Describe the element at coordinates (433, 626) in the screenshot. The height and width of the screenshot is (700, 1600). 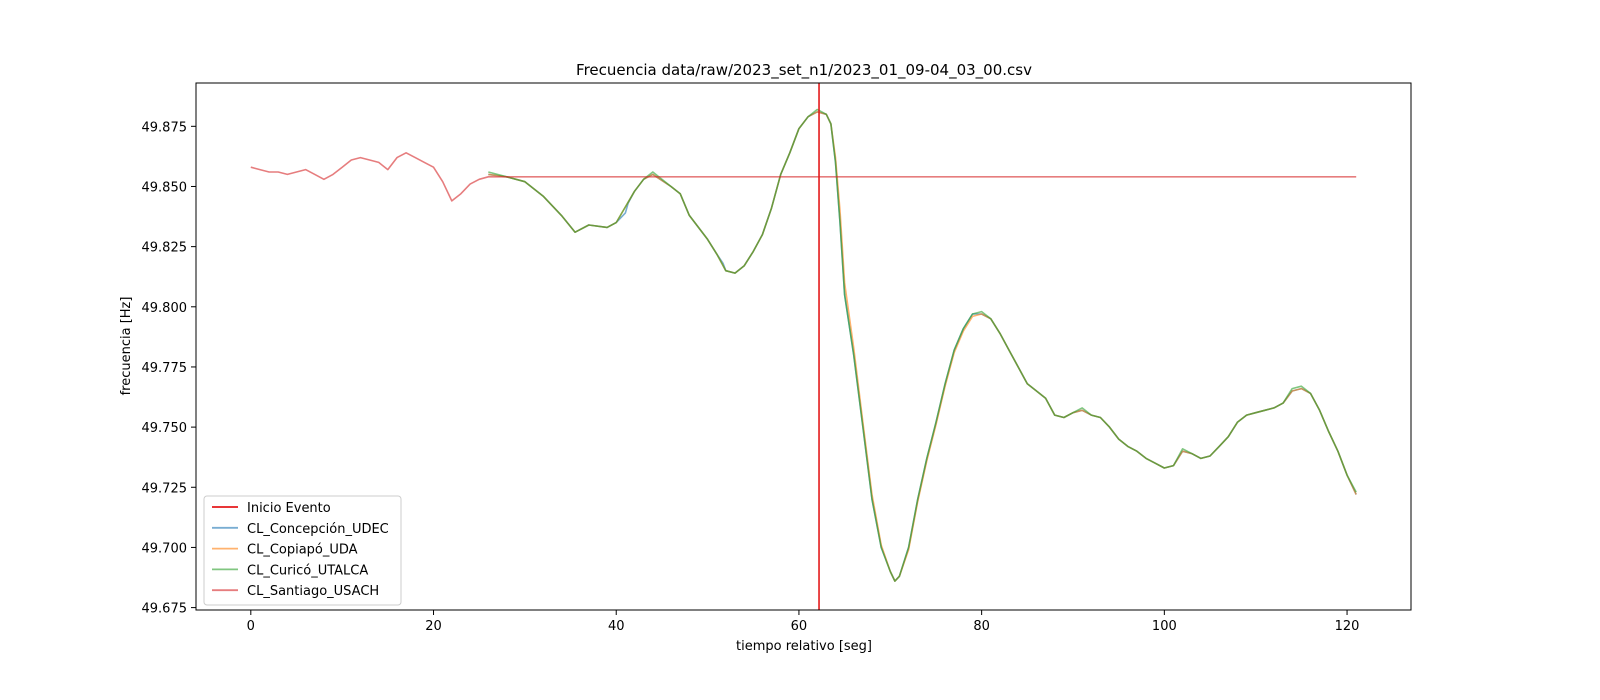
I see `x-tick-label: 20` at that location.